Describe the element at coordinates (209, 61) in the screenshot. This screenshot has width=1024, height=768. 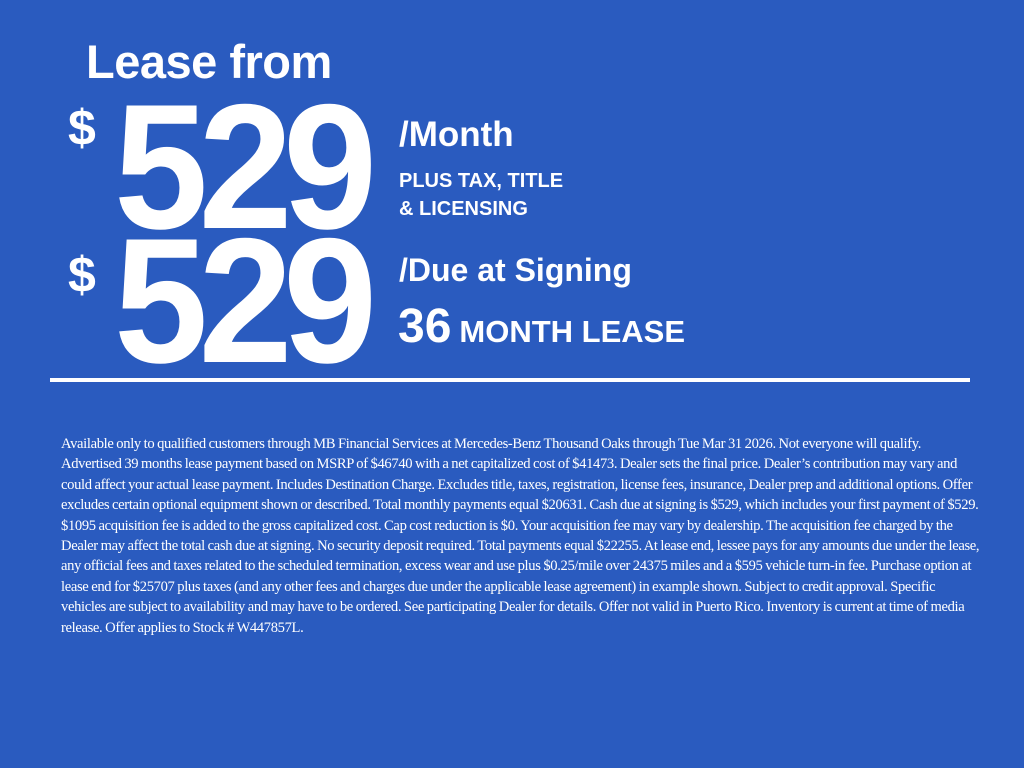
I see `headline: Lease from` at that location.